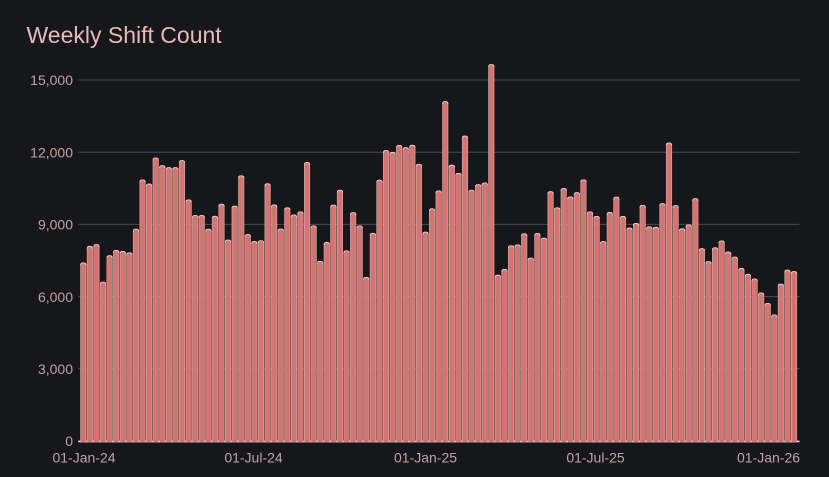 This screenshot has height=477, width=829. I want to click on svg-text: 3,000, so click(55, 369).